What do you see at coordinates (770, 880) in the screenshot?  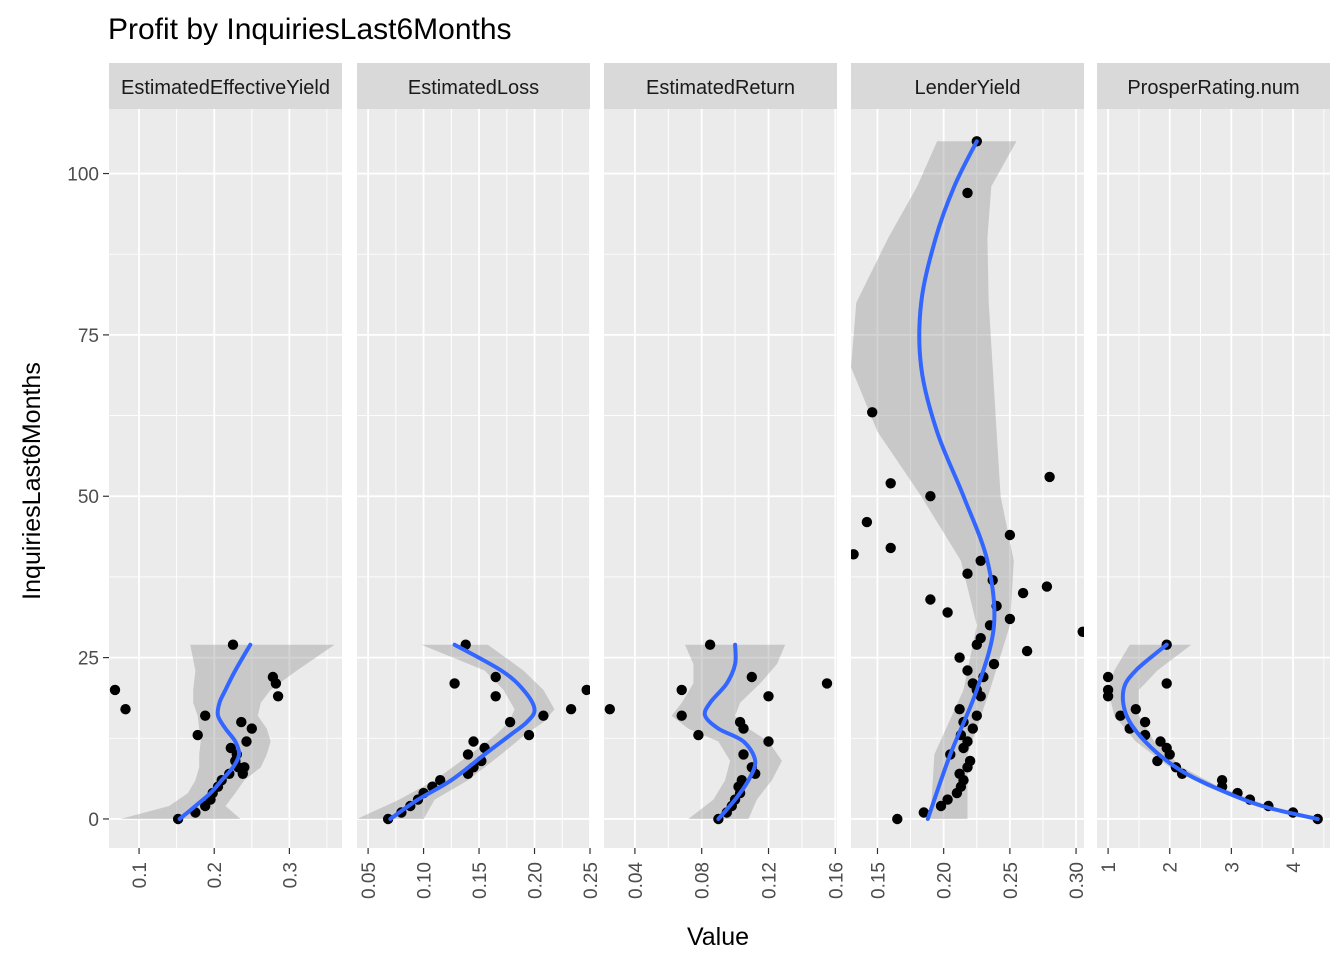 I see `x-tick-label: 0.12` at bounding box center [770, 880].